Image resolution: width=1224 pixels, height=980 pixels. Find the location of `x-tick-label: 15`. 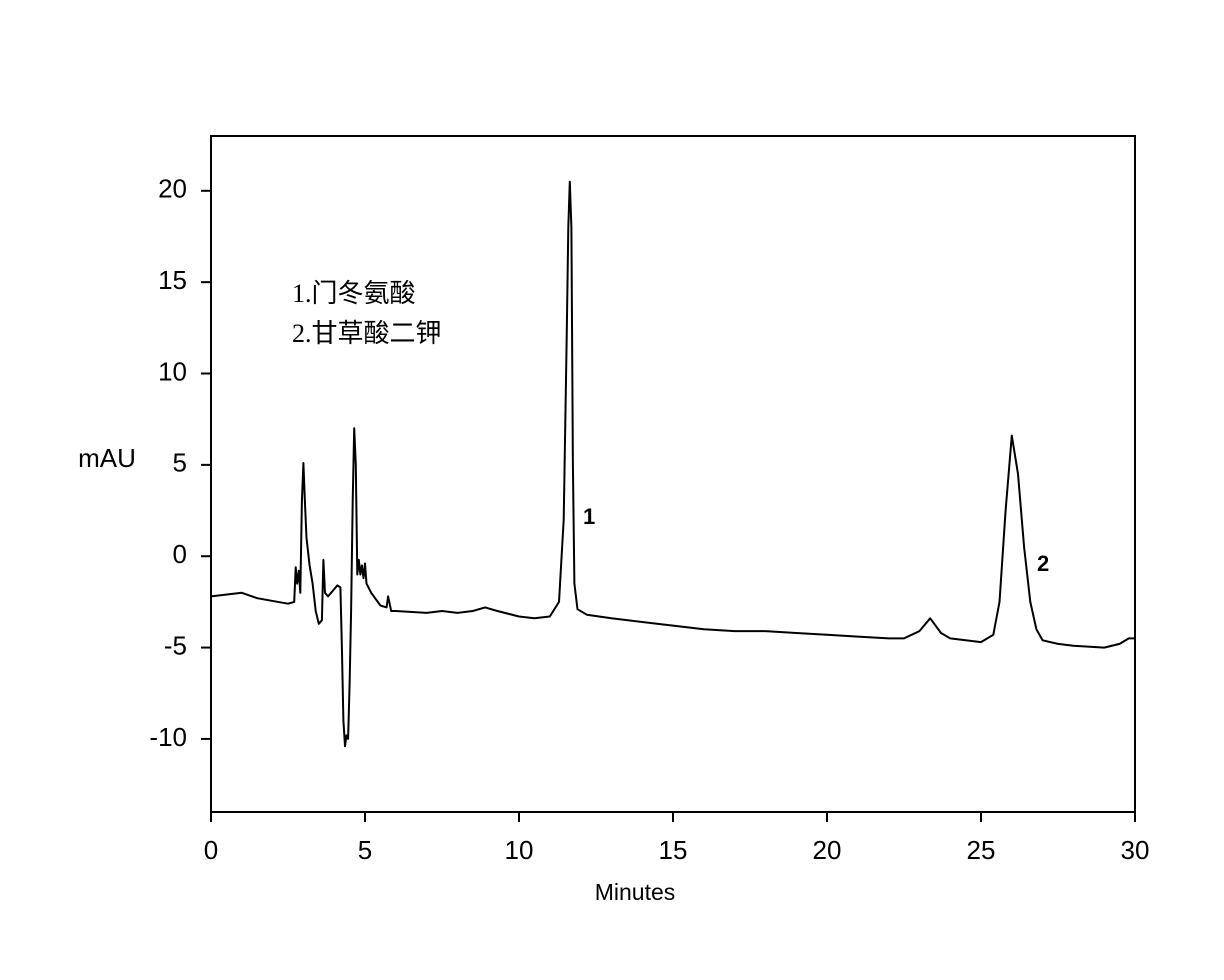

x-tick-label: 15 is located at coordinates (673, 850).